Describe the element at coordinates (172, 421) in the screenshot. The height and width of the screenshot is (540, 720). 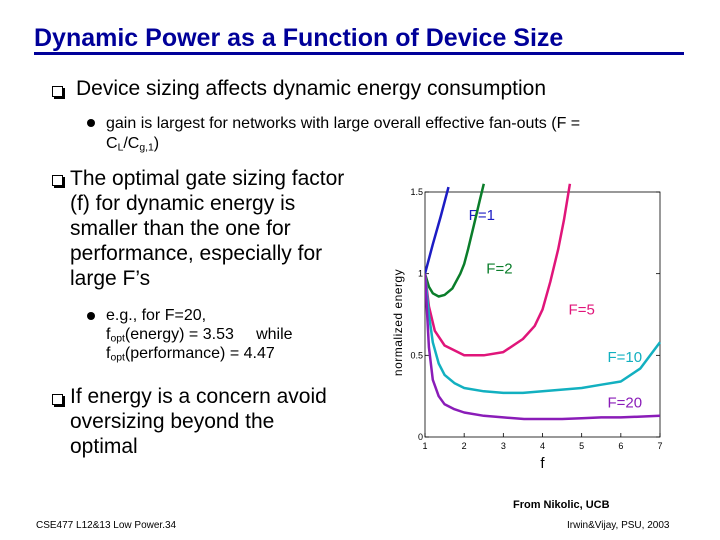
I see `bullet-3-line-2: oversizing beyond the` at that location.